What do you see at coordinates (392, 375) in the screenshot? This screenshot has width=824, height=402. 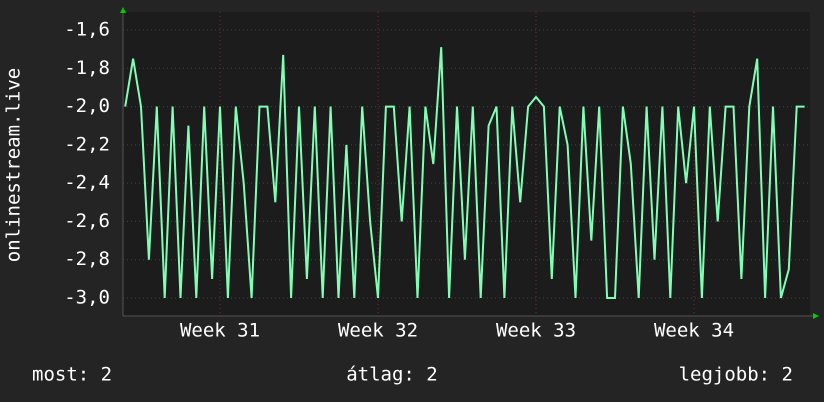 I see `stat-average: átlag: 2` at bounding box center [392, 375].